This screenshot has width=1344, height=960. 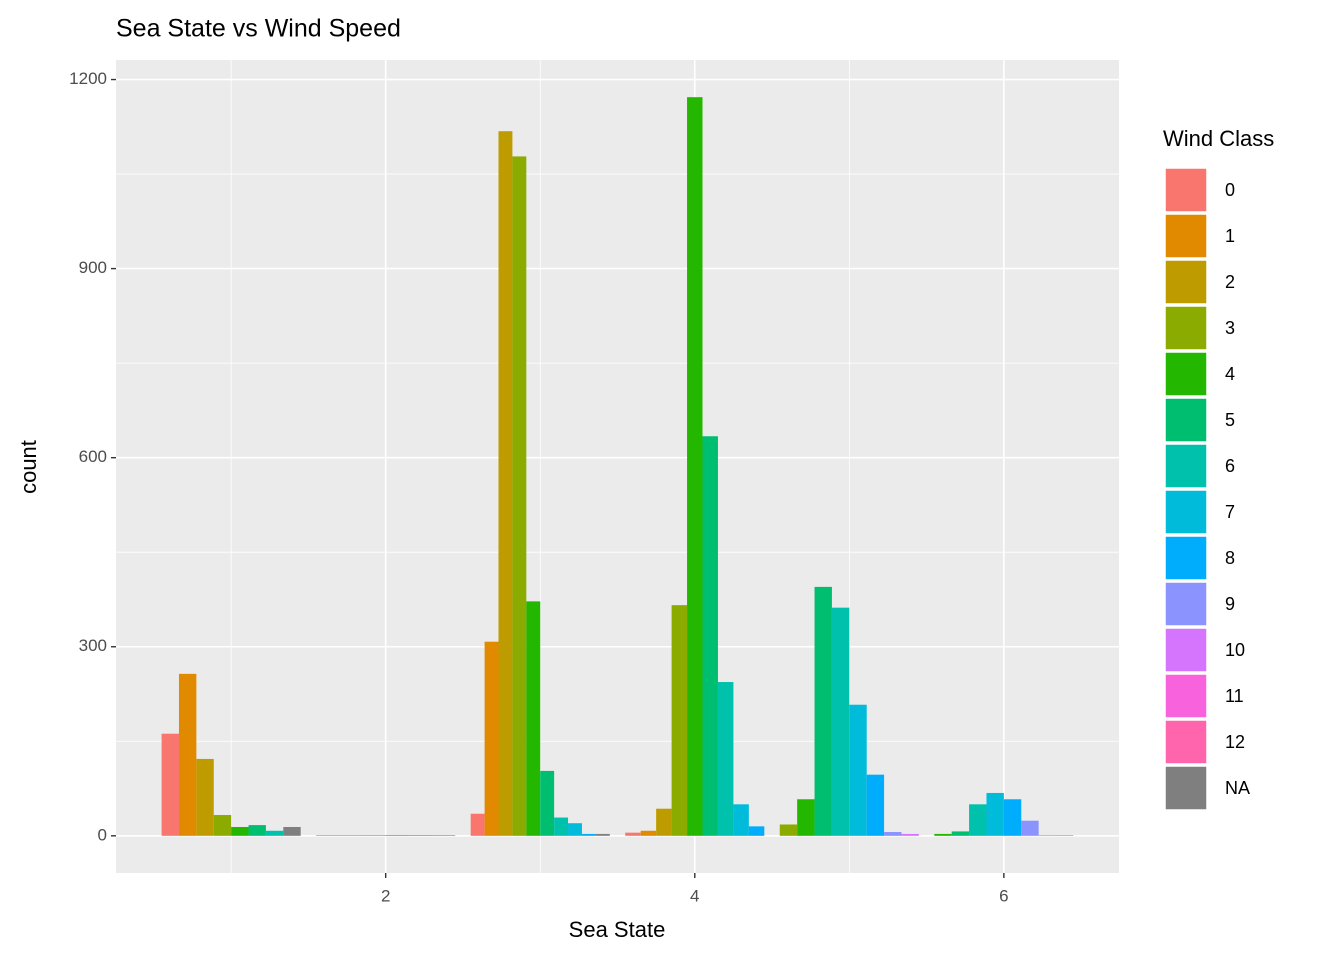 What do you see at coordinates (1230, 282) in the screenshot?
I see `legend-label: 2` at bounding box center [1230, 282].